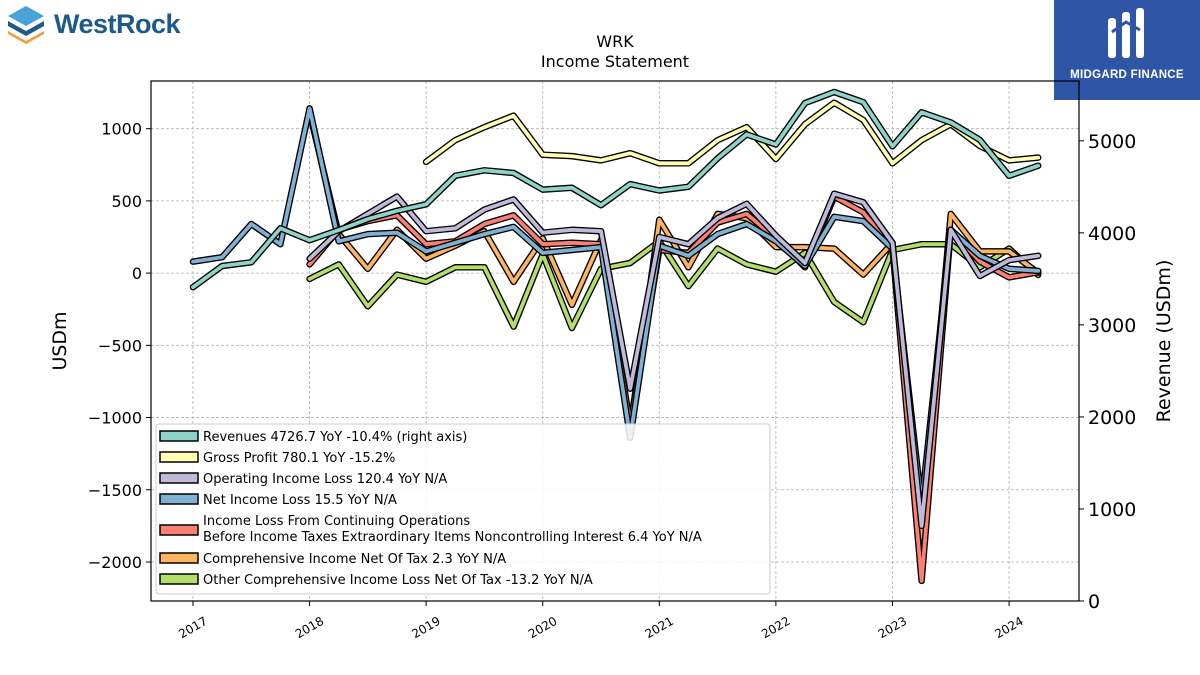 The height and width of the screenshot is (675, 1200). What do you see at coordinates (115, 418) in the screenshot?
I see `y-tick-label: −1000` at bounding box center [115, 418].